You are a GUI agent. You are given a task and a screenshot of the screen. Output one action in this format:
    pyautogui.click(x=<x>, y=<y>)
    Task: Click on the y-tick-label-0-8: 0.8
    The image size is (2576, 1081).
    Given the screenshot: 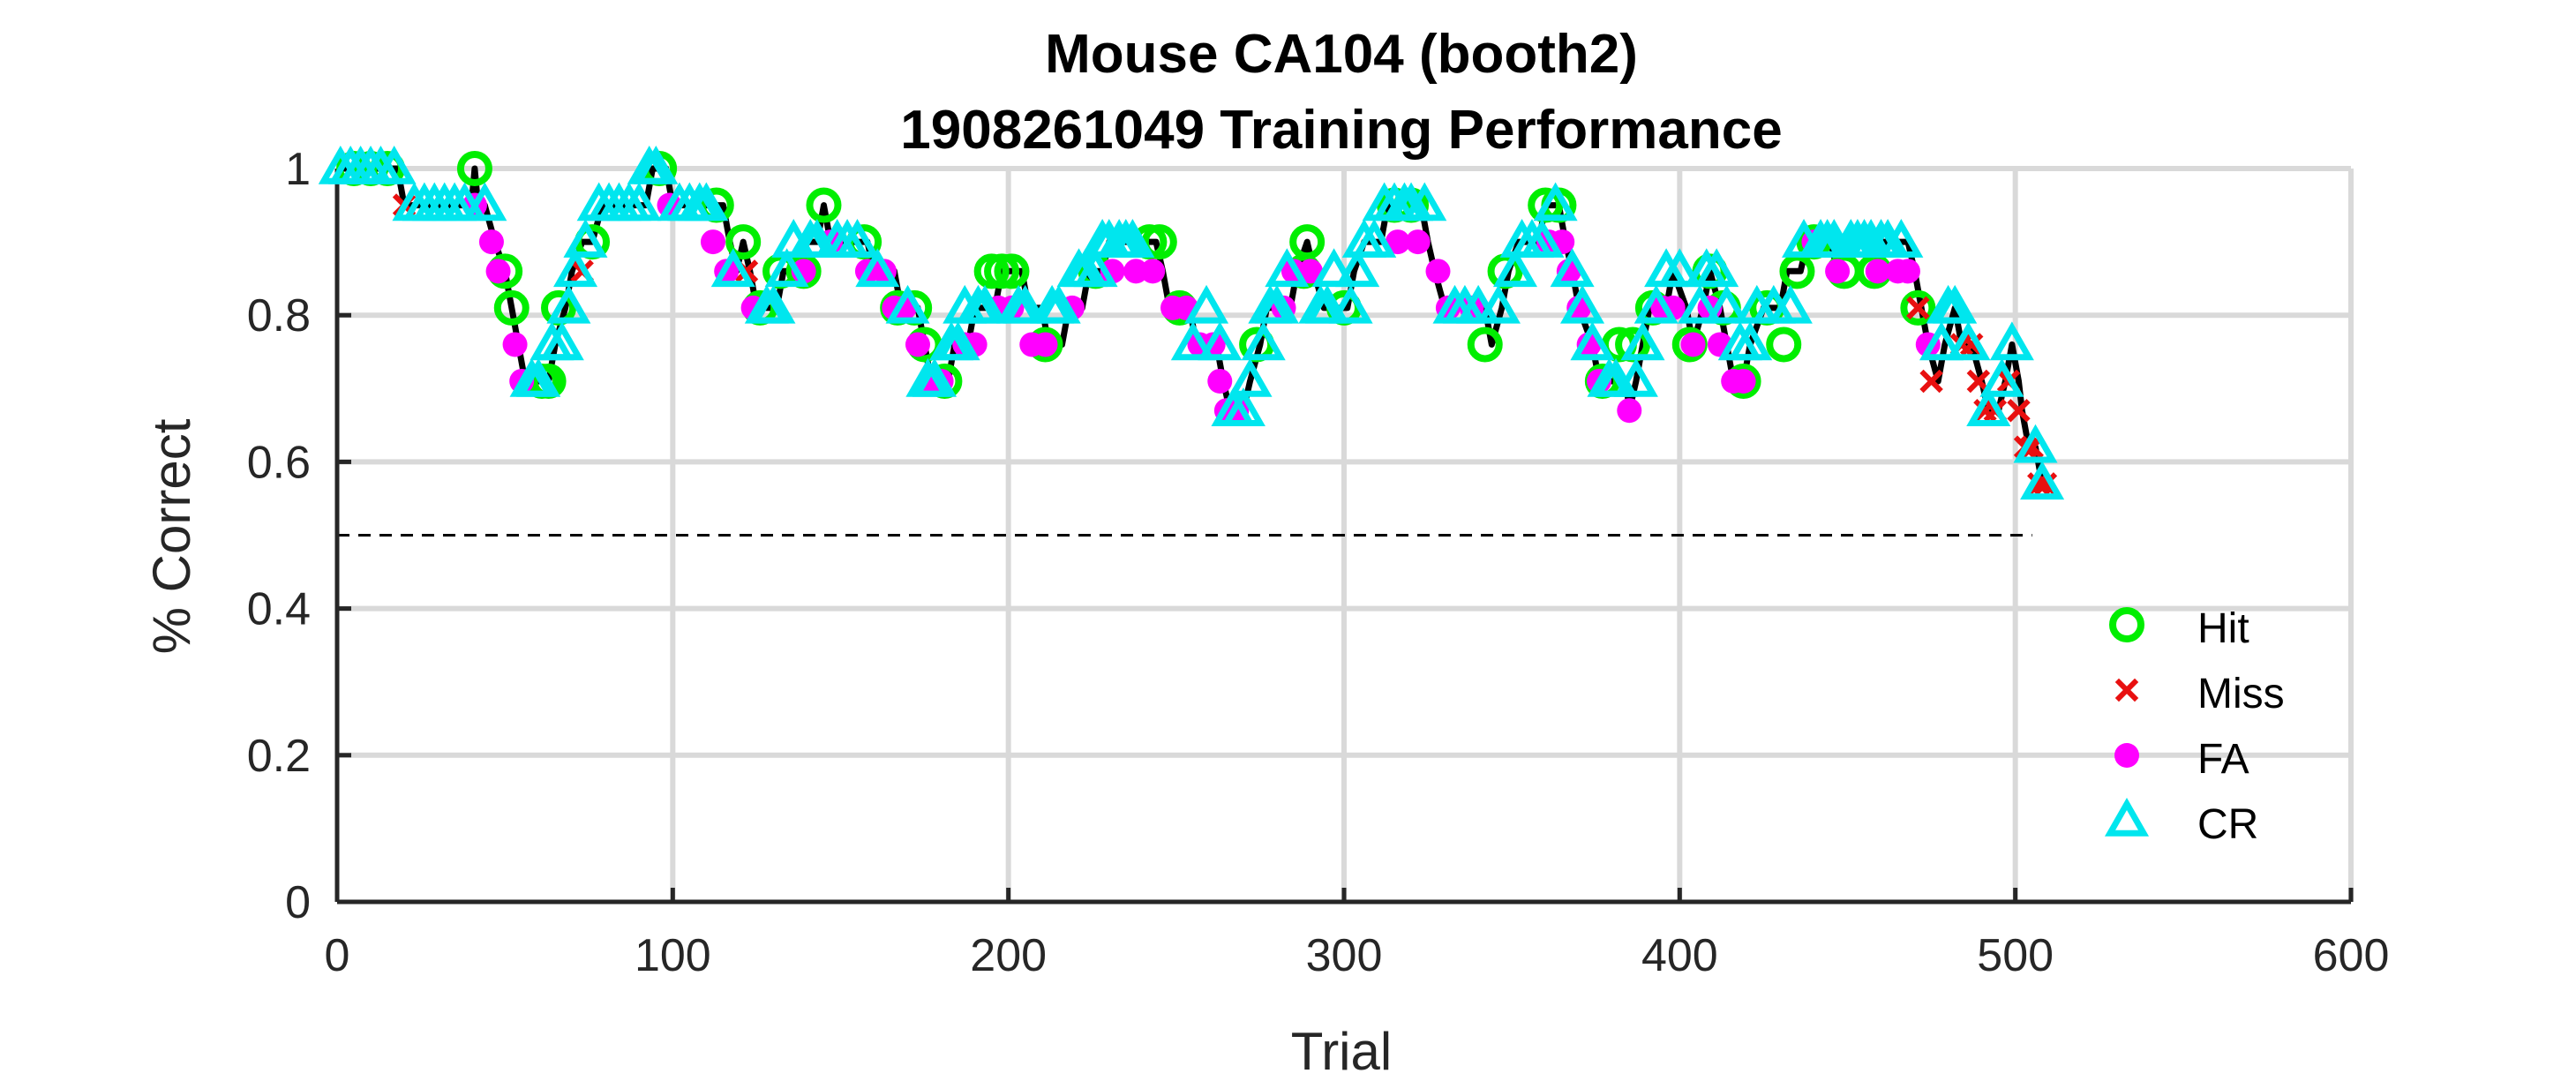 What is the action you would take?
    pyautogui.click(x=279, y=316)
    